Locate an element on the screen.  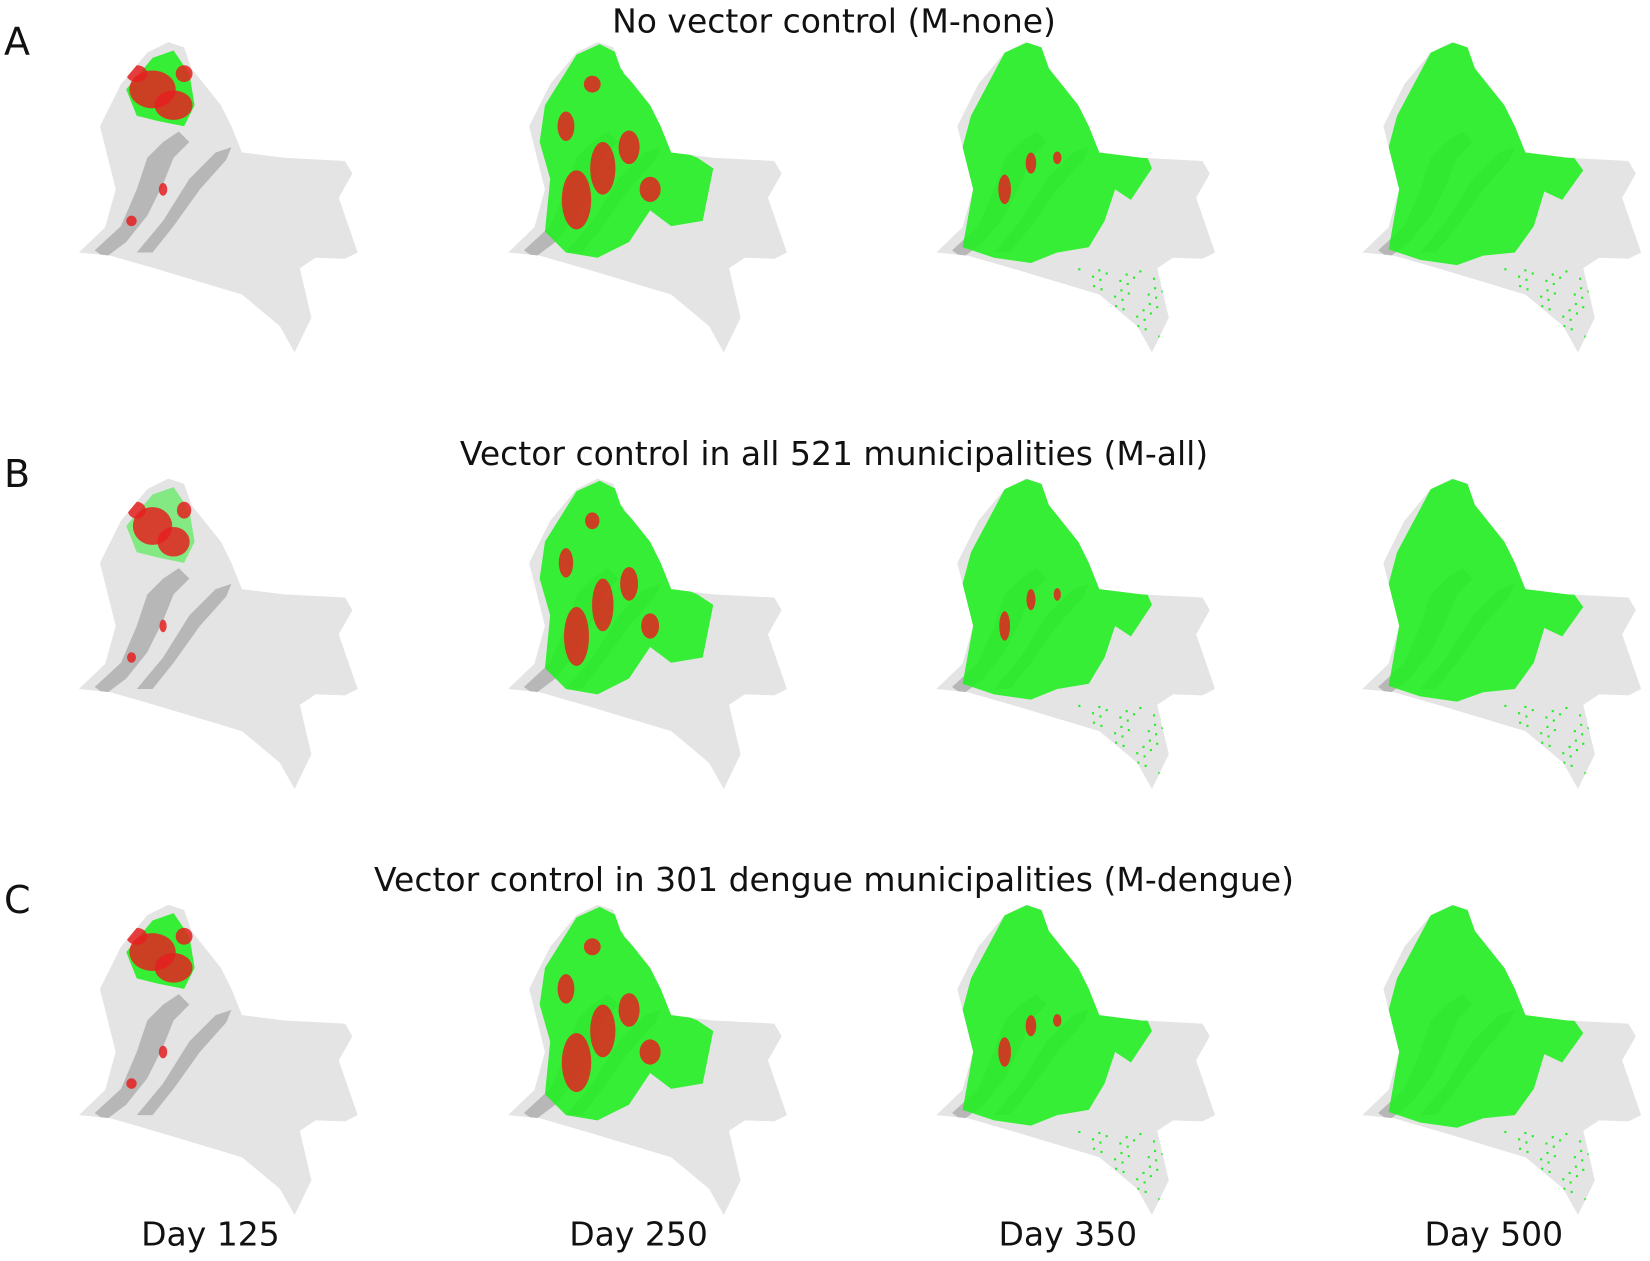
map is located at coordinates (1076, 633).